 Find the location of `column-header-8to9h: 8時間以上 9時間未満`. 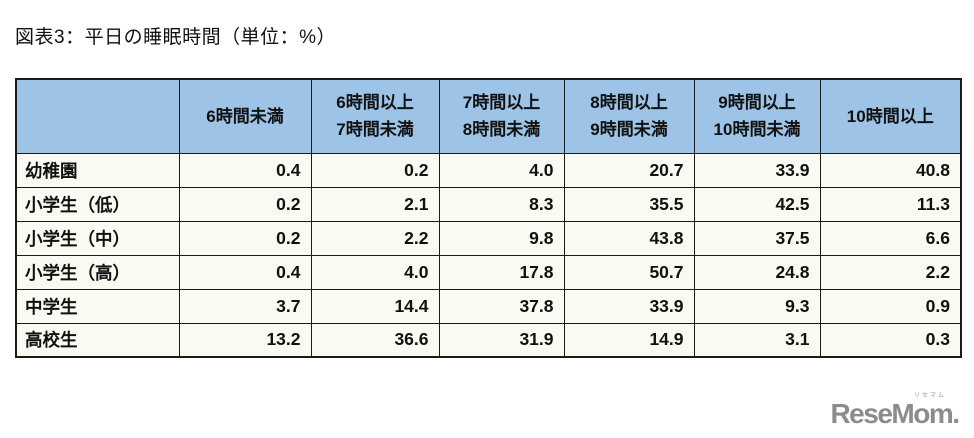

column-header-8to9h: 8時間以上 9時間未満 is located at coordinates (629, 116).